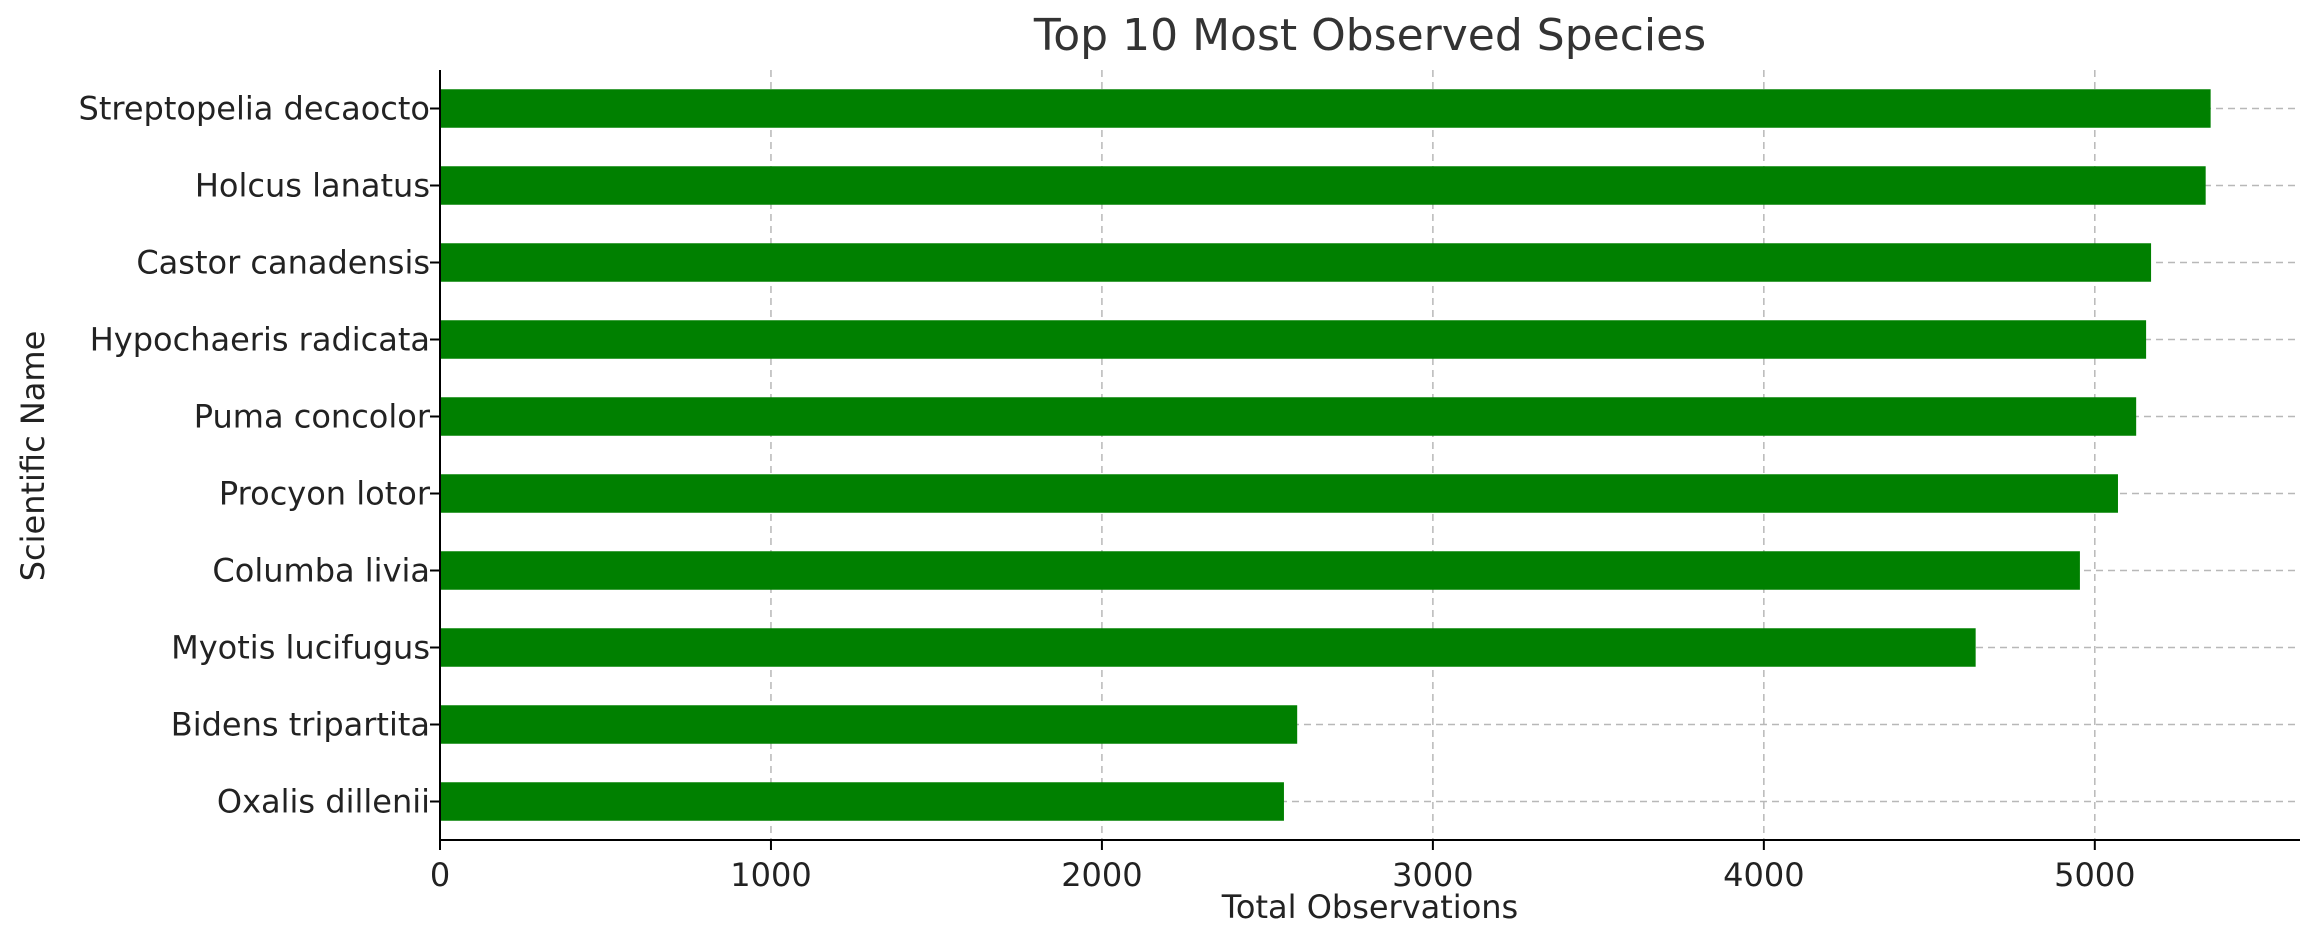 The image size is (2320, 947). What do you see at coordinates (323, 802) in the screenshot?
I see `y-tick-label: Oxalis dillenii` at bounding box center [323, 802].